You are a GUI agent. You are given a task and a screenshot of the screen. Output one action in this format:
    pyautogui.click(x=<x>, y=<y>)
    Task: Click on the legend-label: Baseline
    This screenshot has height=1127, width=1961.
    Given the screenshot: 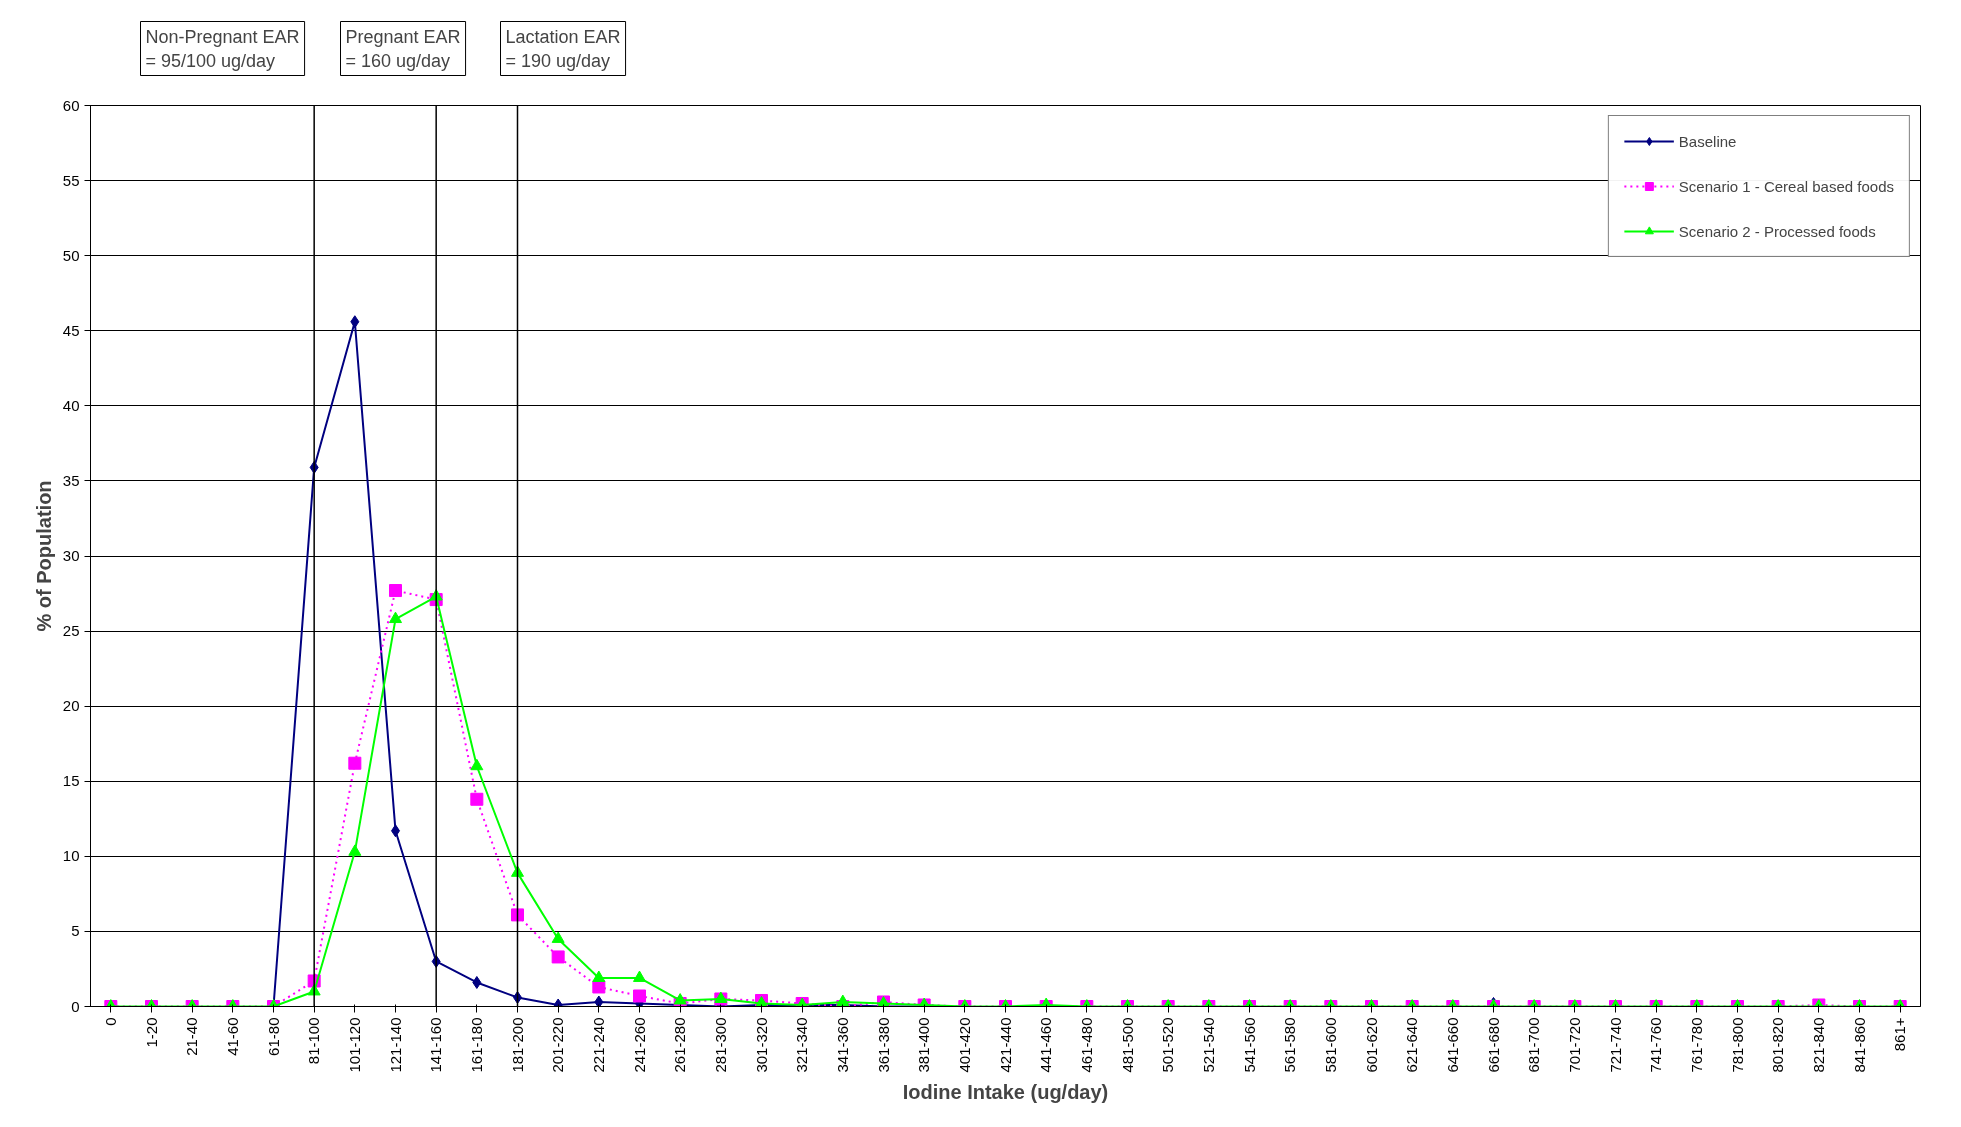 What is the action you would take?
    pyautogui.click(x=1707, y=141)
    